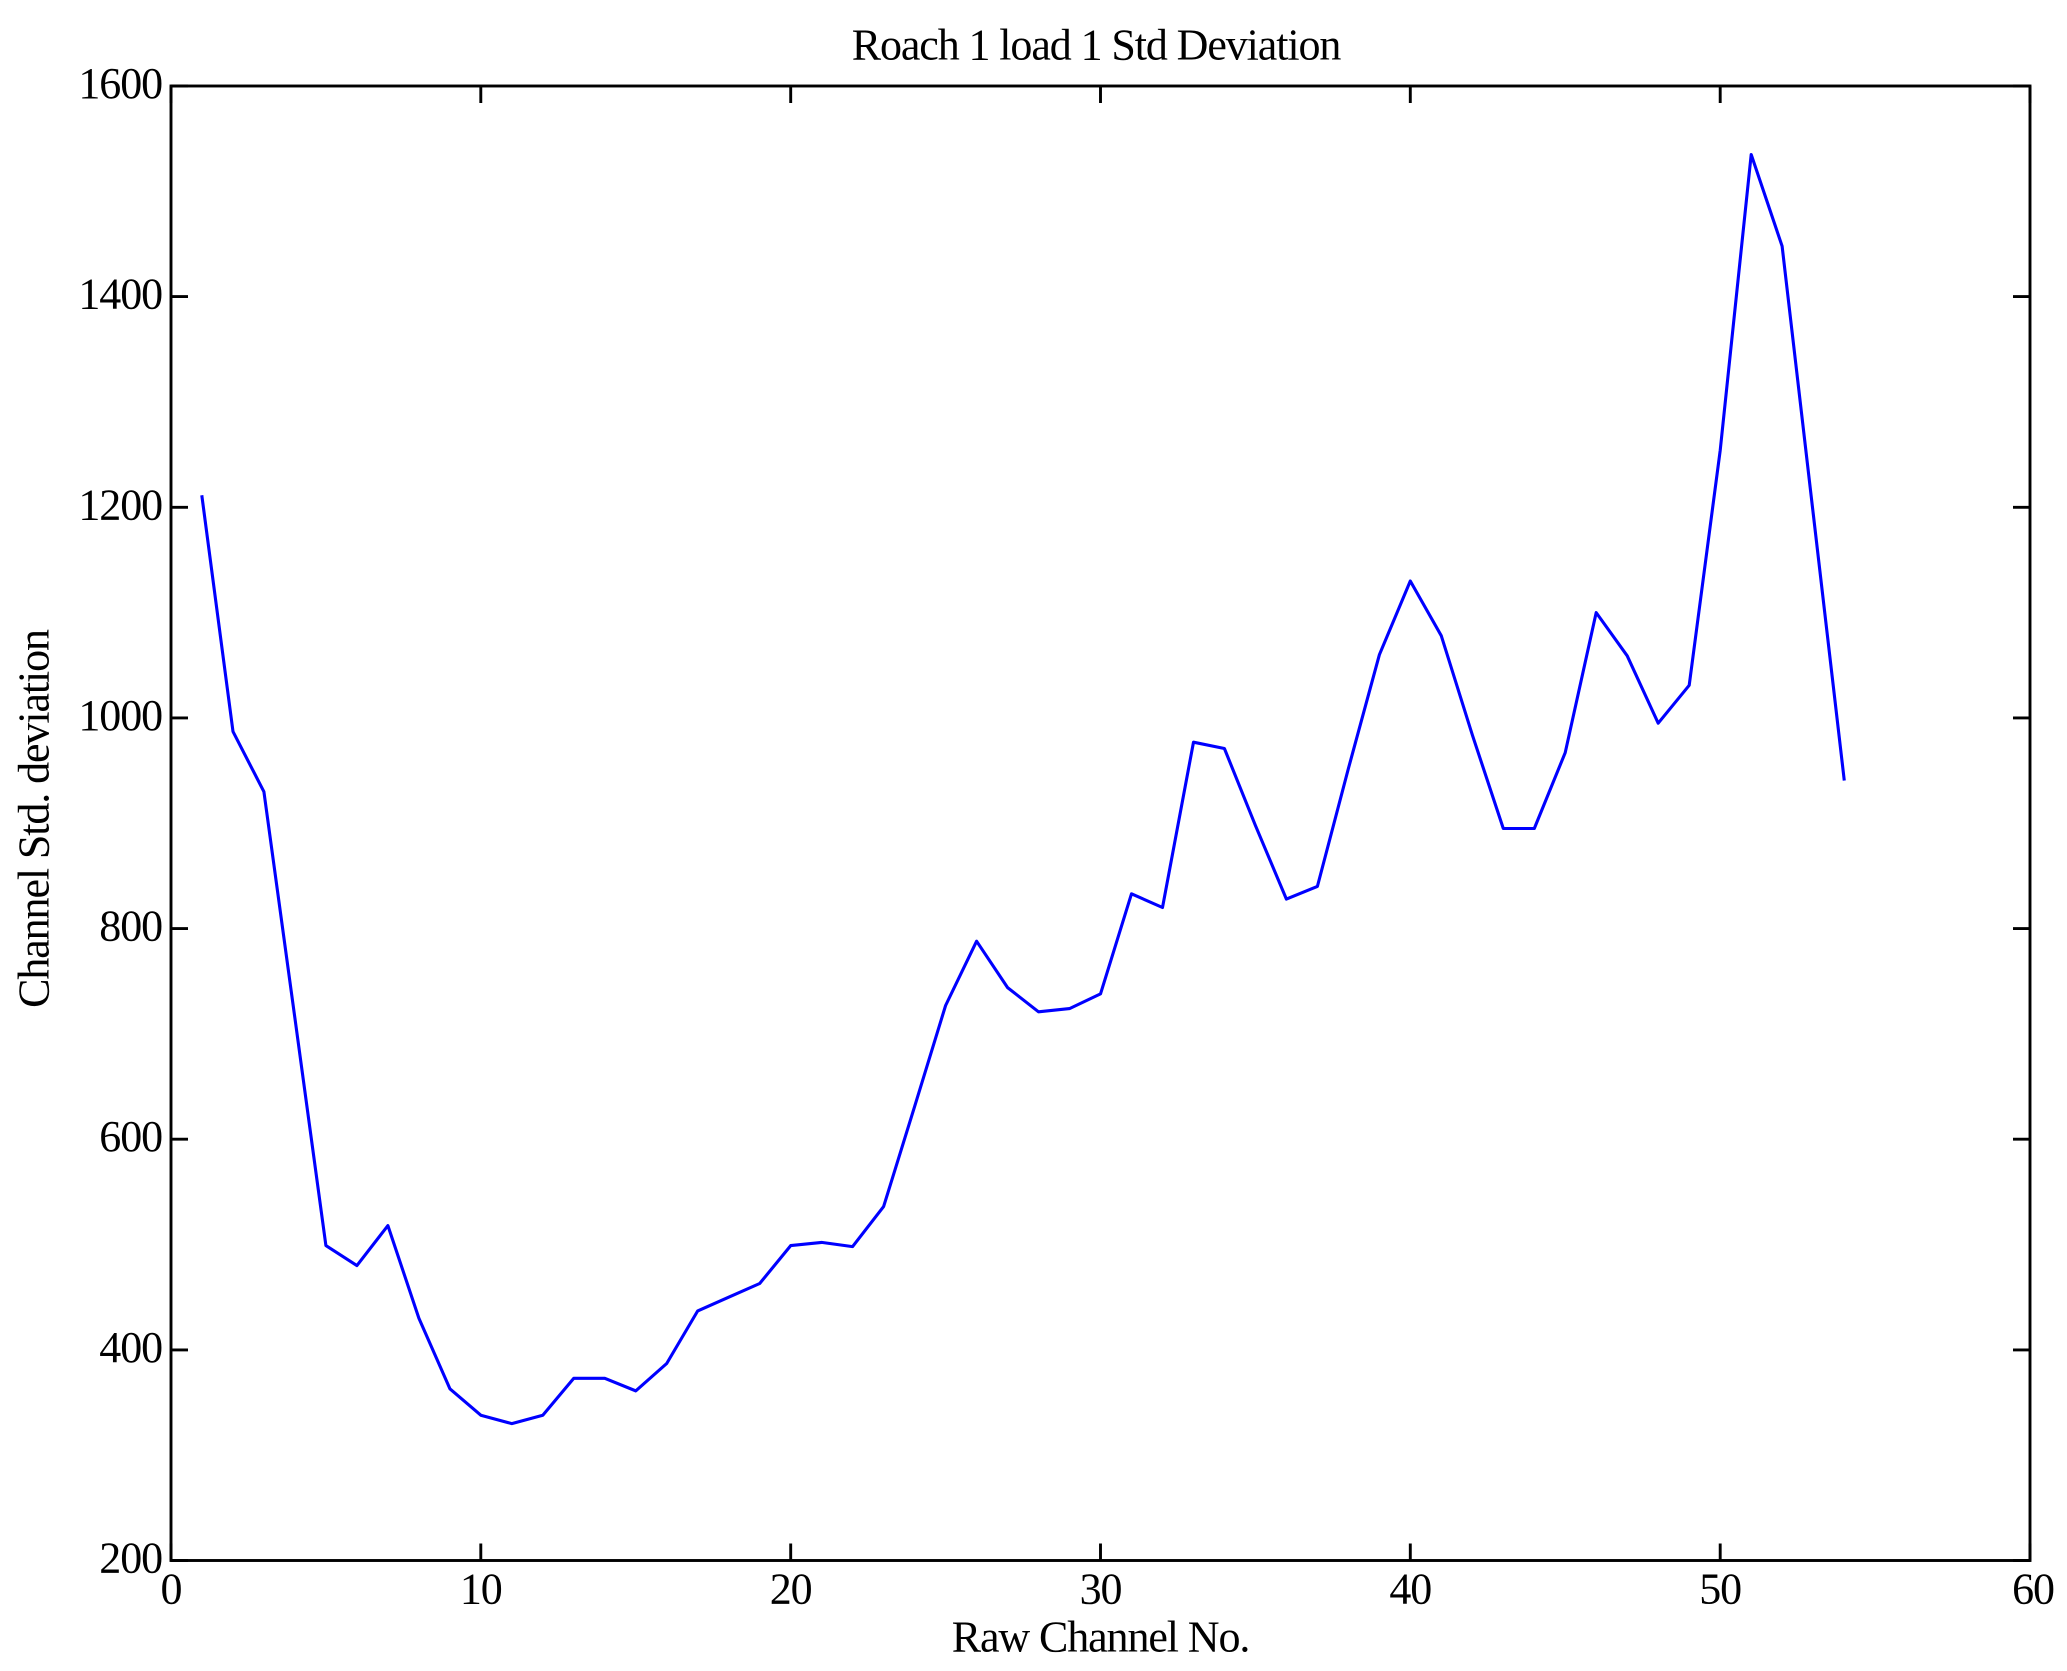  What do you see at coordinates (1101, 1637) in the screenshot?
I see `svg-text: Raw Channel No.` at bounding box center [1101, 1637].